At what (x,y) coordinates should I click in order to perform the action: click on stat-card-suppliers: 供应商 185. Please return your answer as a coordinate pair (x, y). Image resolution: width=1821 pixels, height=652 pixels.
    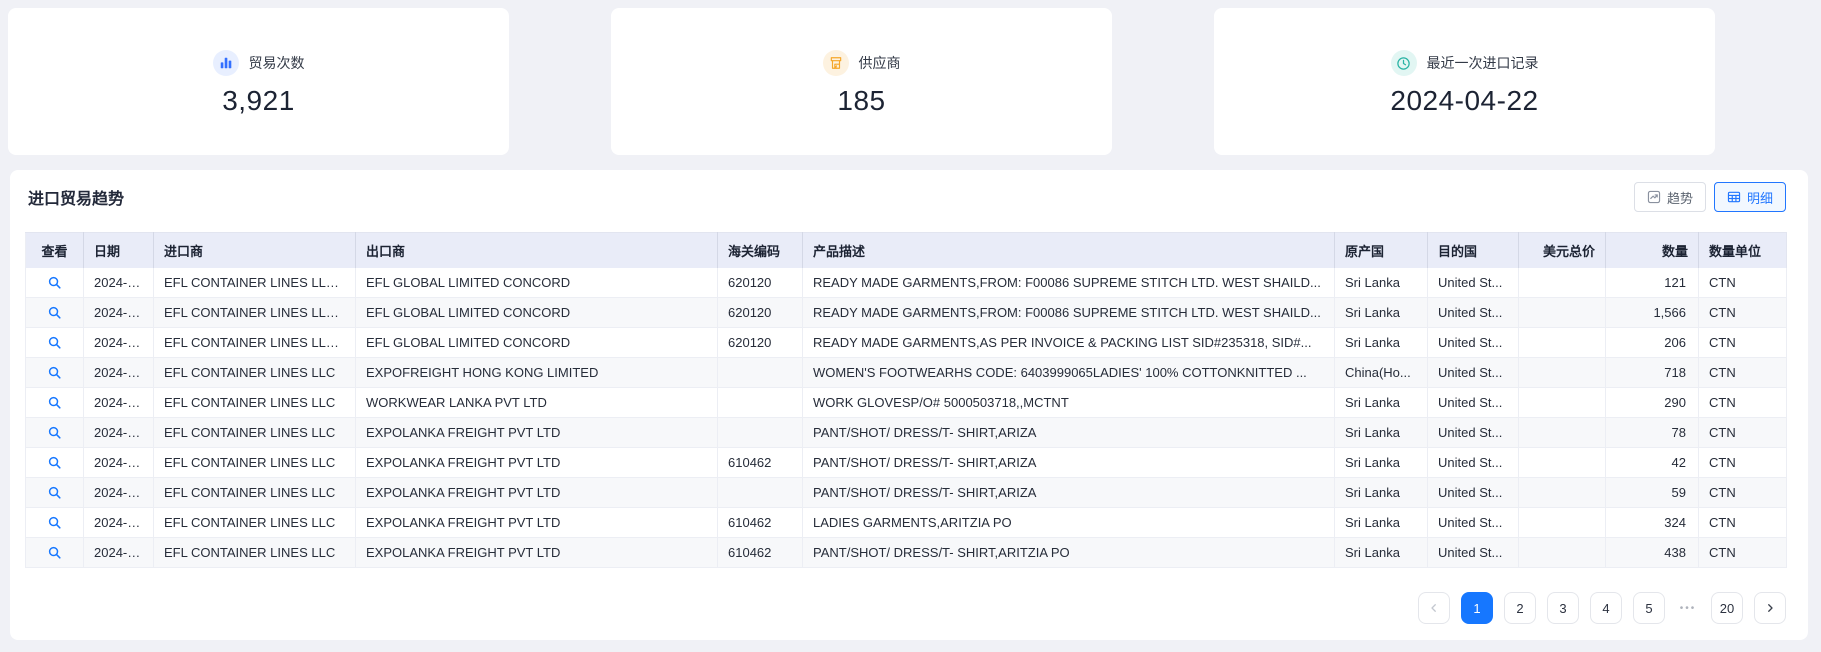
    Looking at the image, I should click on (861, 81).